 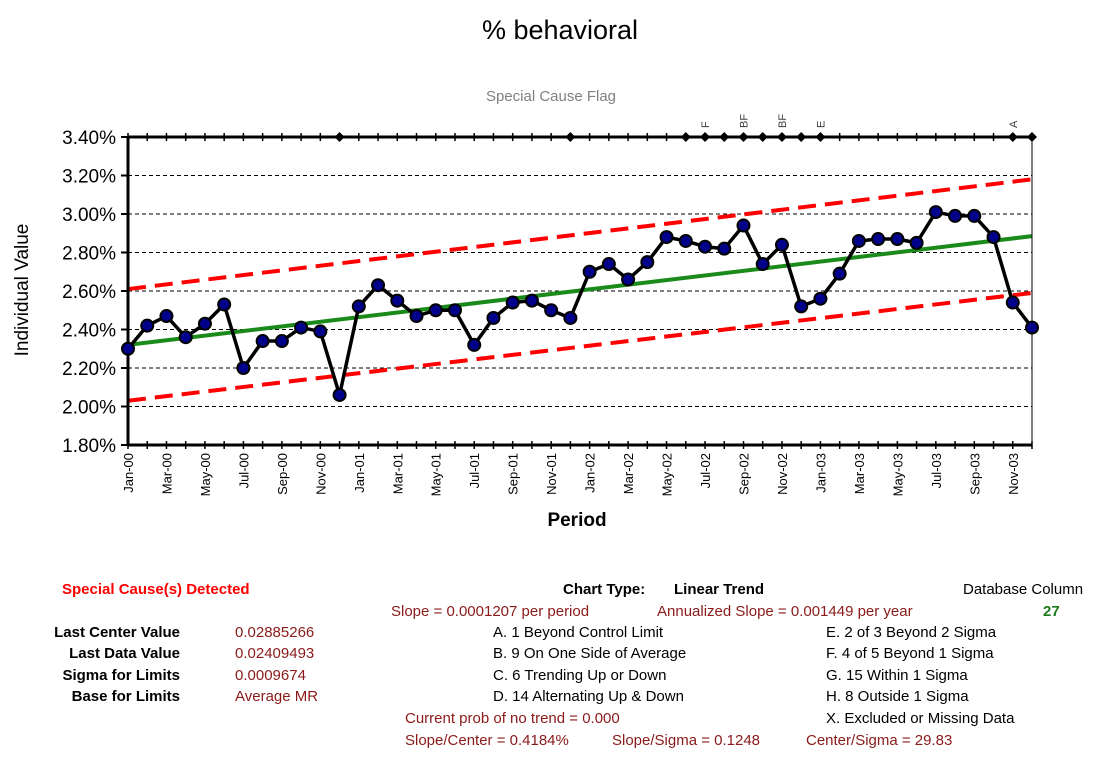 I want to click on x-tick-label: Jul-02, so click(x=705, y=470).